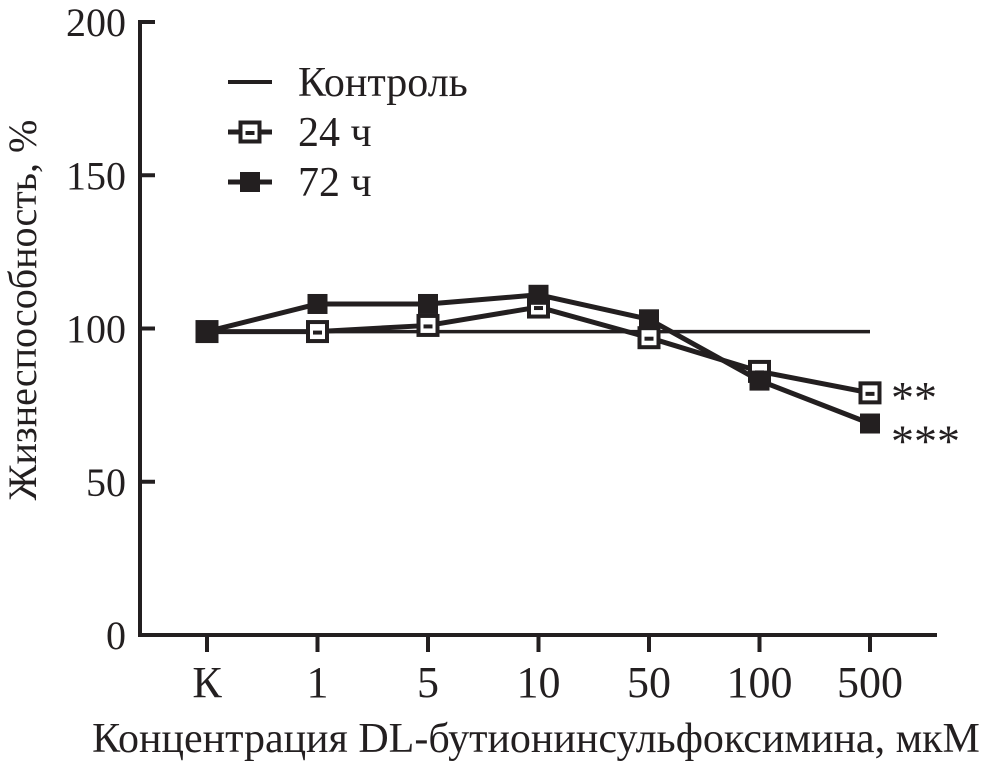 The height and width of the screenshot is (769, 996). I want to click on x-tick-label: 1, so click(318, 682).